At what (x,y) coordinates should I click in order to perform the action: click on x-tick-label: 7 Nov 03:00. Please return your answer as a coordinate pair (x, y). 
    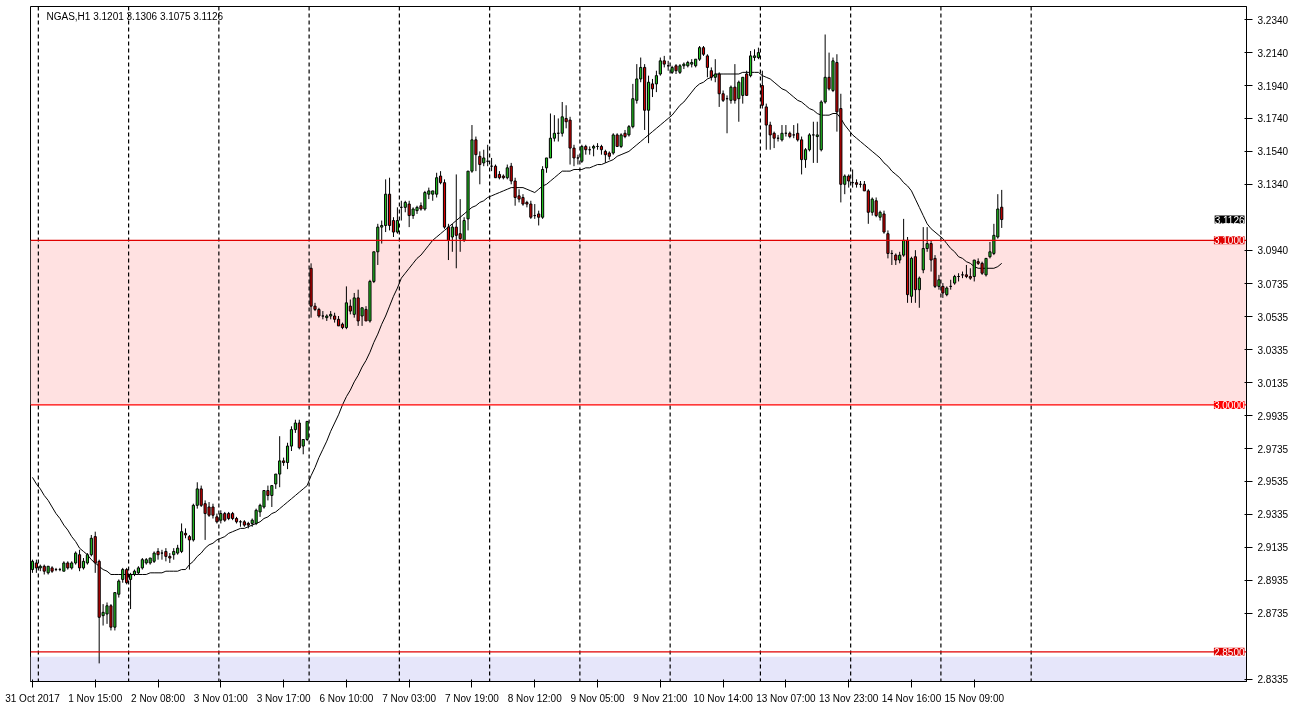
    Looking at the image, I should click on (409, 698).